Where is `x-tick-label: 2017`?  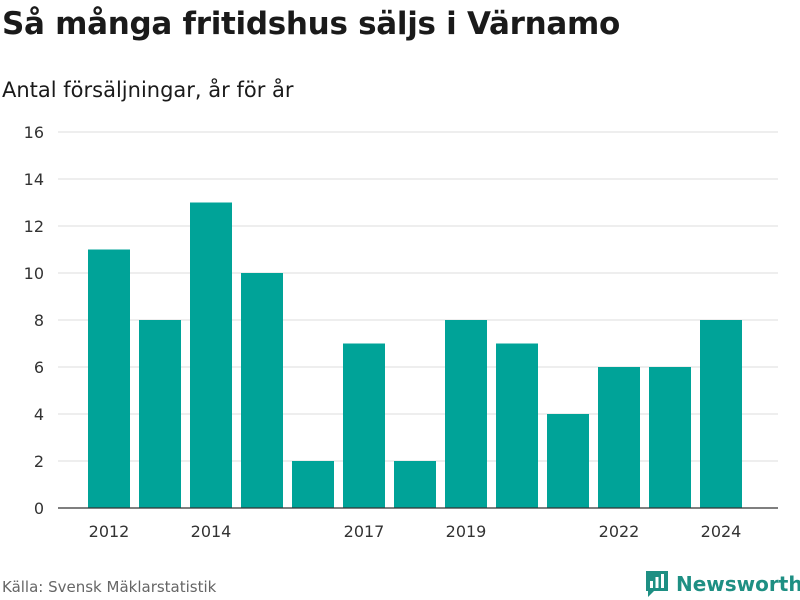 x-tick-label: 2017 is located at coordinates (364, 531).